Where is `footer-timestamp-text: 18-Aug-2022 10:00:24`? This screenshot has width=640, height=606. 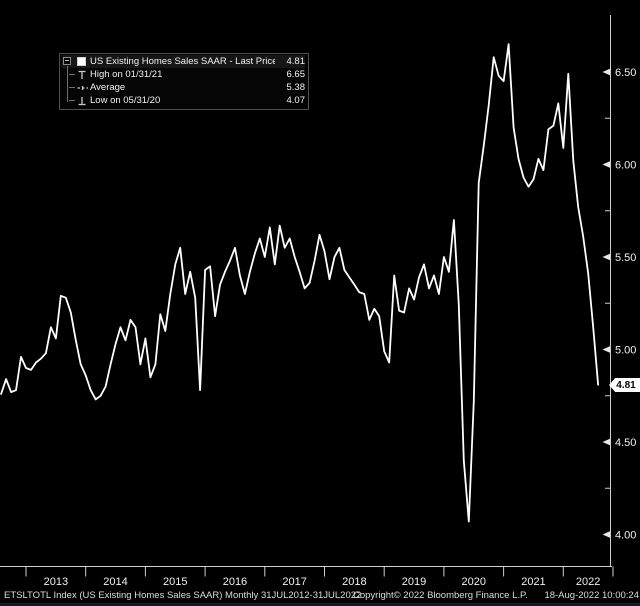
footer-timestamp-text: 18-Aug-2022 10:00:24 is located at coordinates (591, 595).